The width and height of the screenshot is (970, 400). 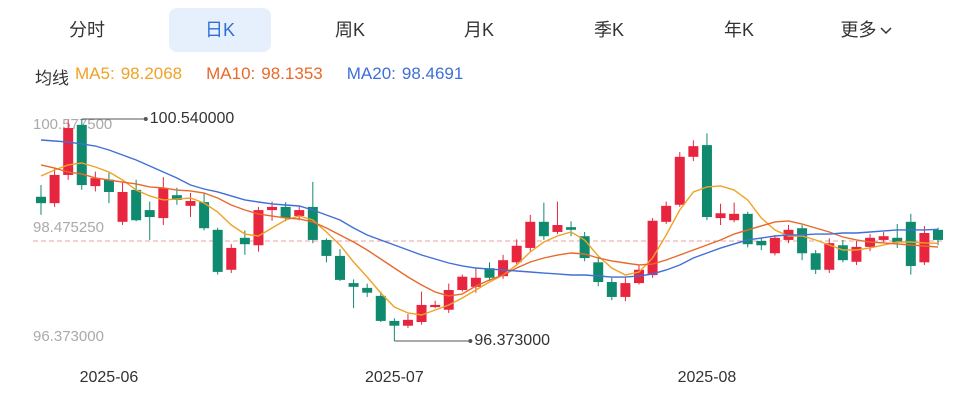 I want to click on period-tabs: 分时 日K 周K 月K 季K 年K 更多, so click(x=485, y=30).